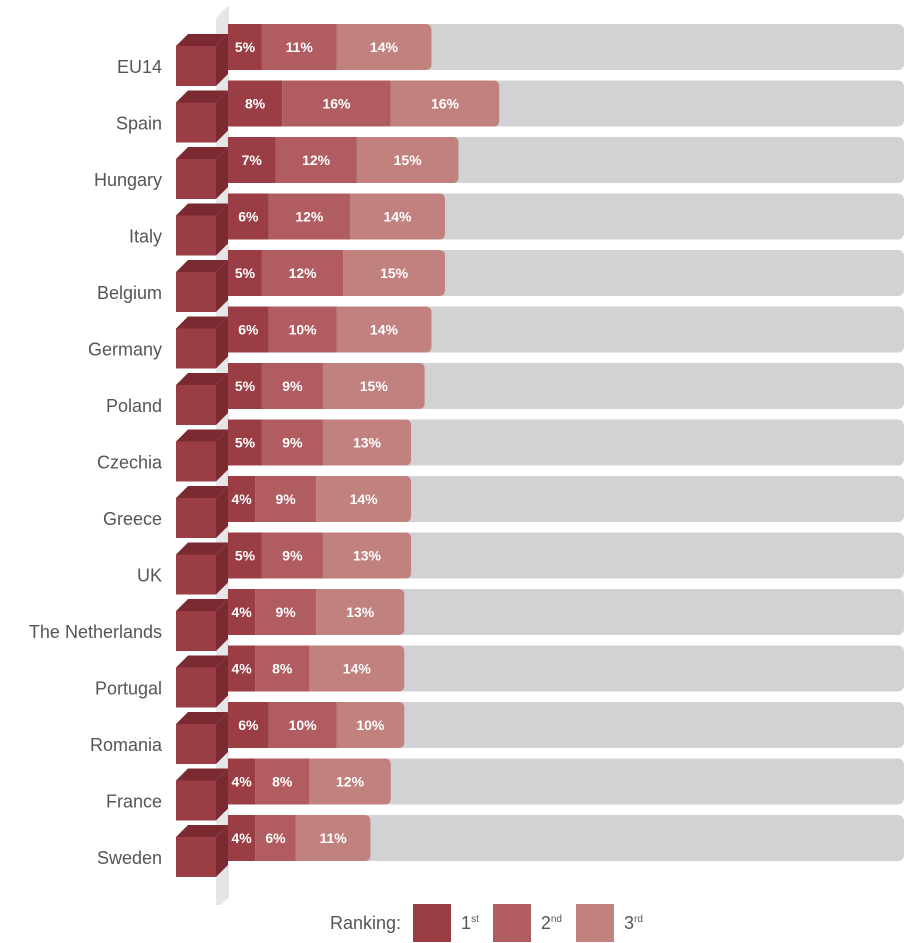 The image size is (906, 943). What do you see at coordinates (241, 612) in the screenshot?
I see `value-label-the-netherlands-1st: 4%` at bounding box center [241, 612].